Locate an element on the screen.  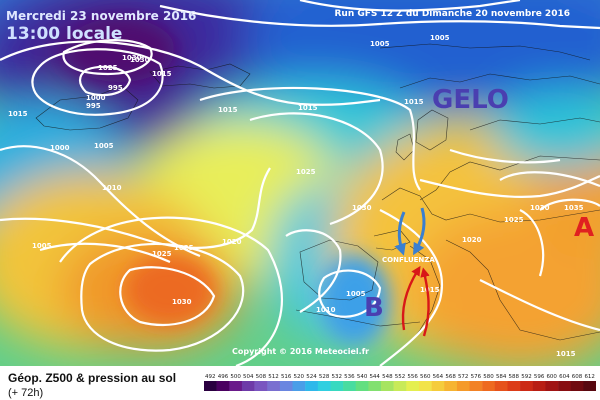
isobar-1000-ring is located at coordinates (97, 82).